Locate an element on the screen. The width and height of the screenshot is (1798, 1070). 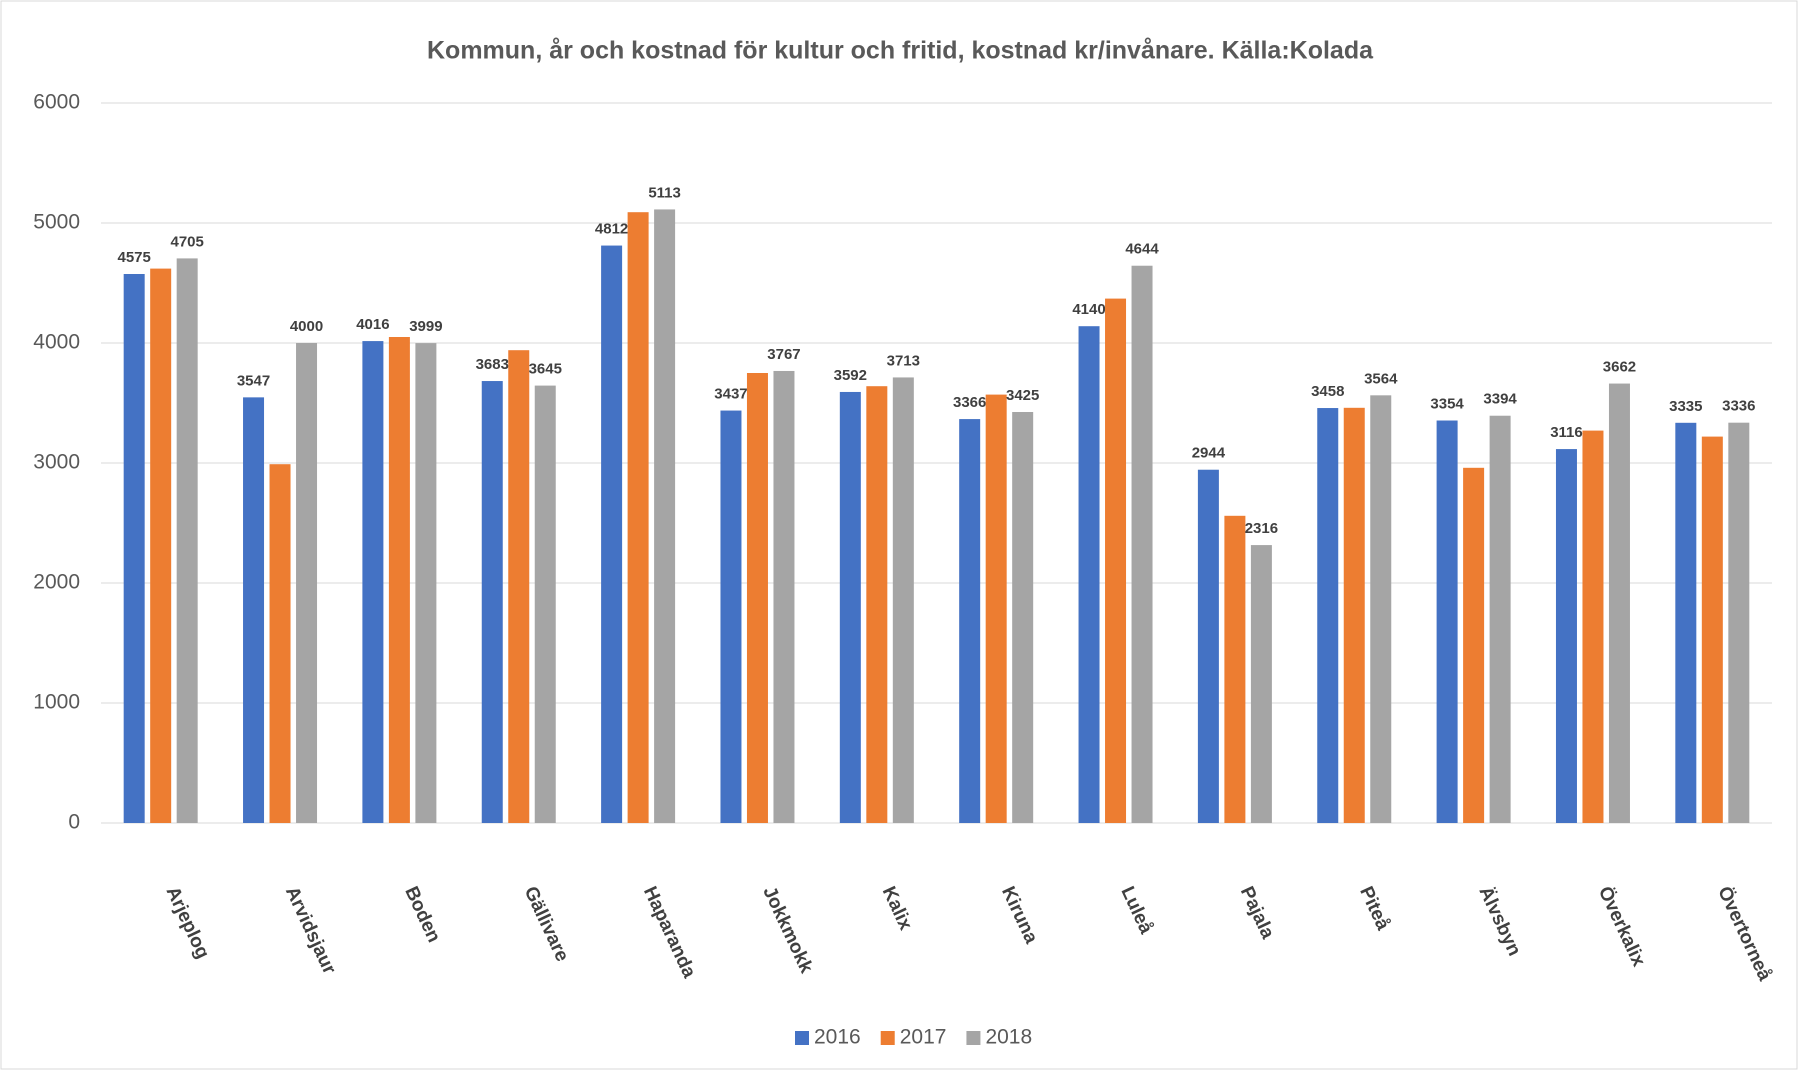
data-label: 3547 is located at coordinates (253, 380).